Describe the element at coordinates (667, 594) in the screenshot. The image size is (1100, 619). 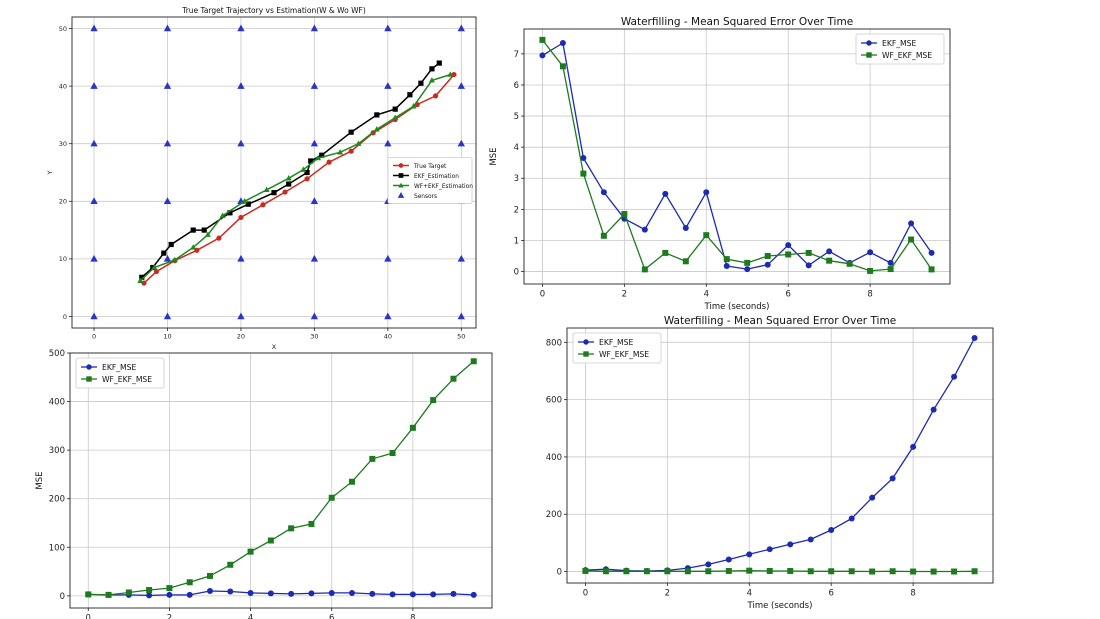
I see `x-tick-label: 2` at that location.